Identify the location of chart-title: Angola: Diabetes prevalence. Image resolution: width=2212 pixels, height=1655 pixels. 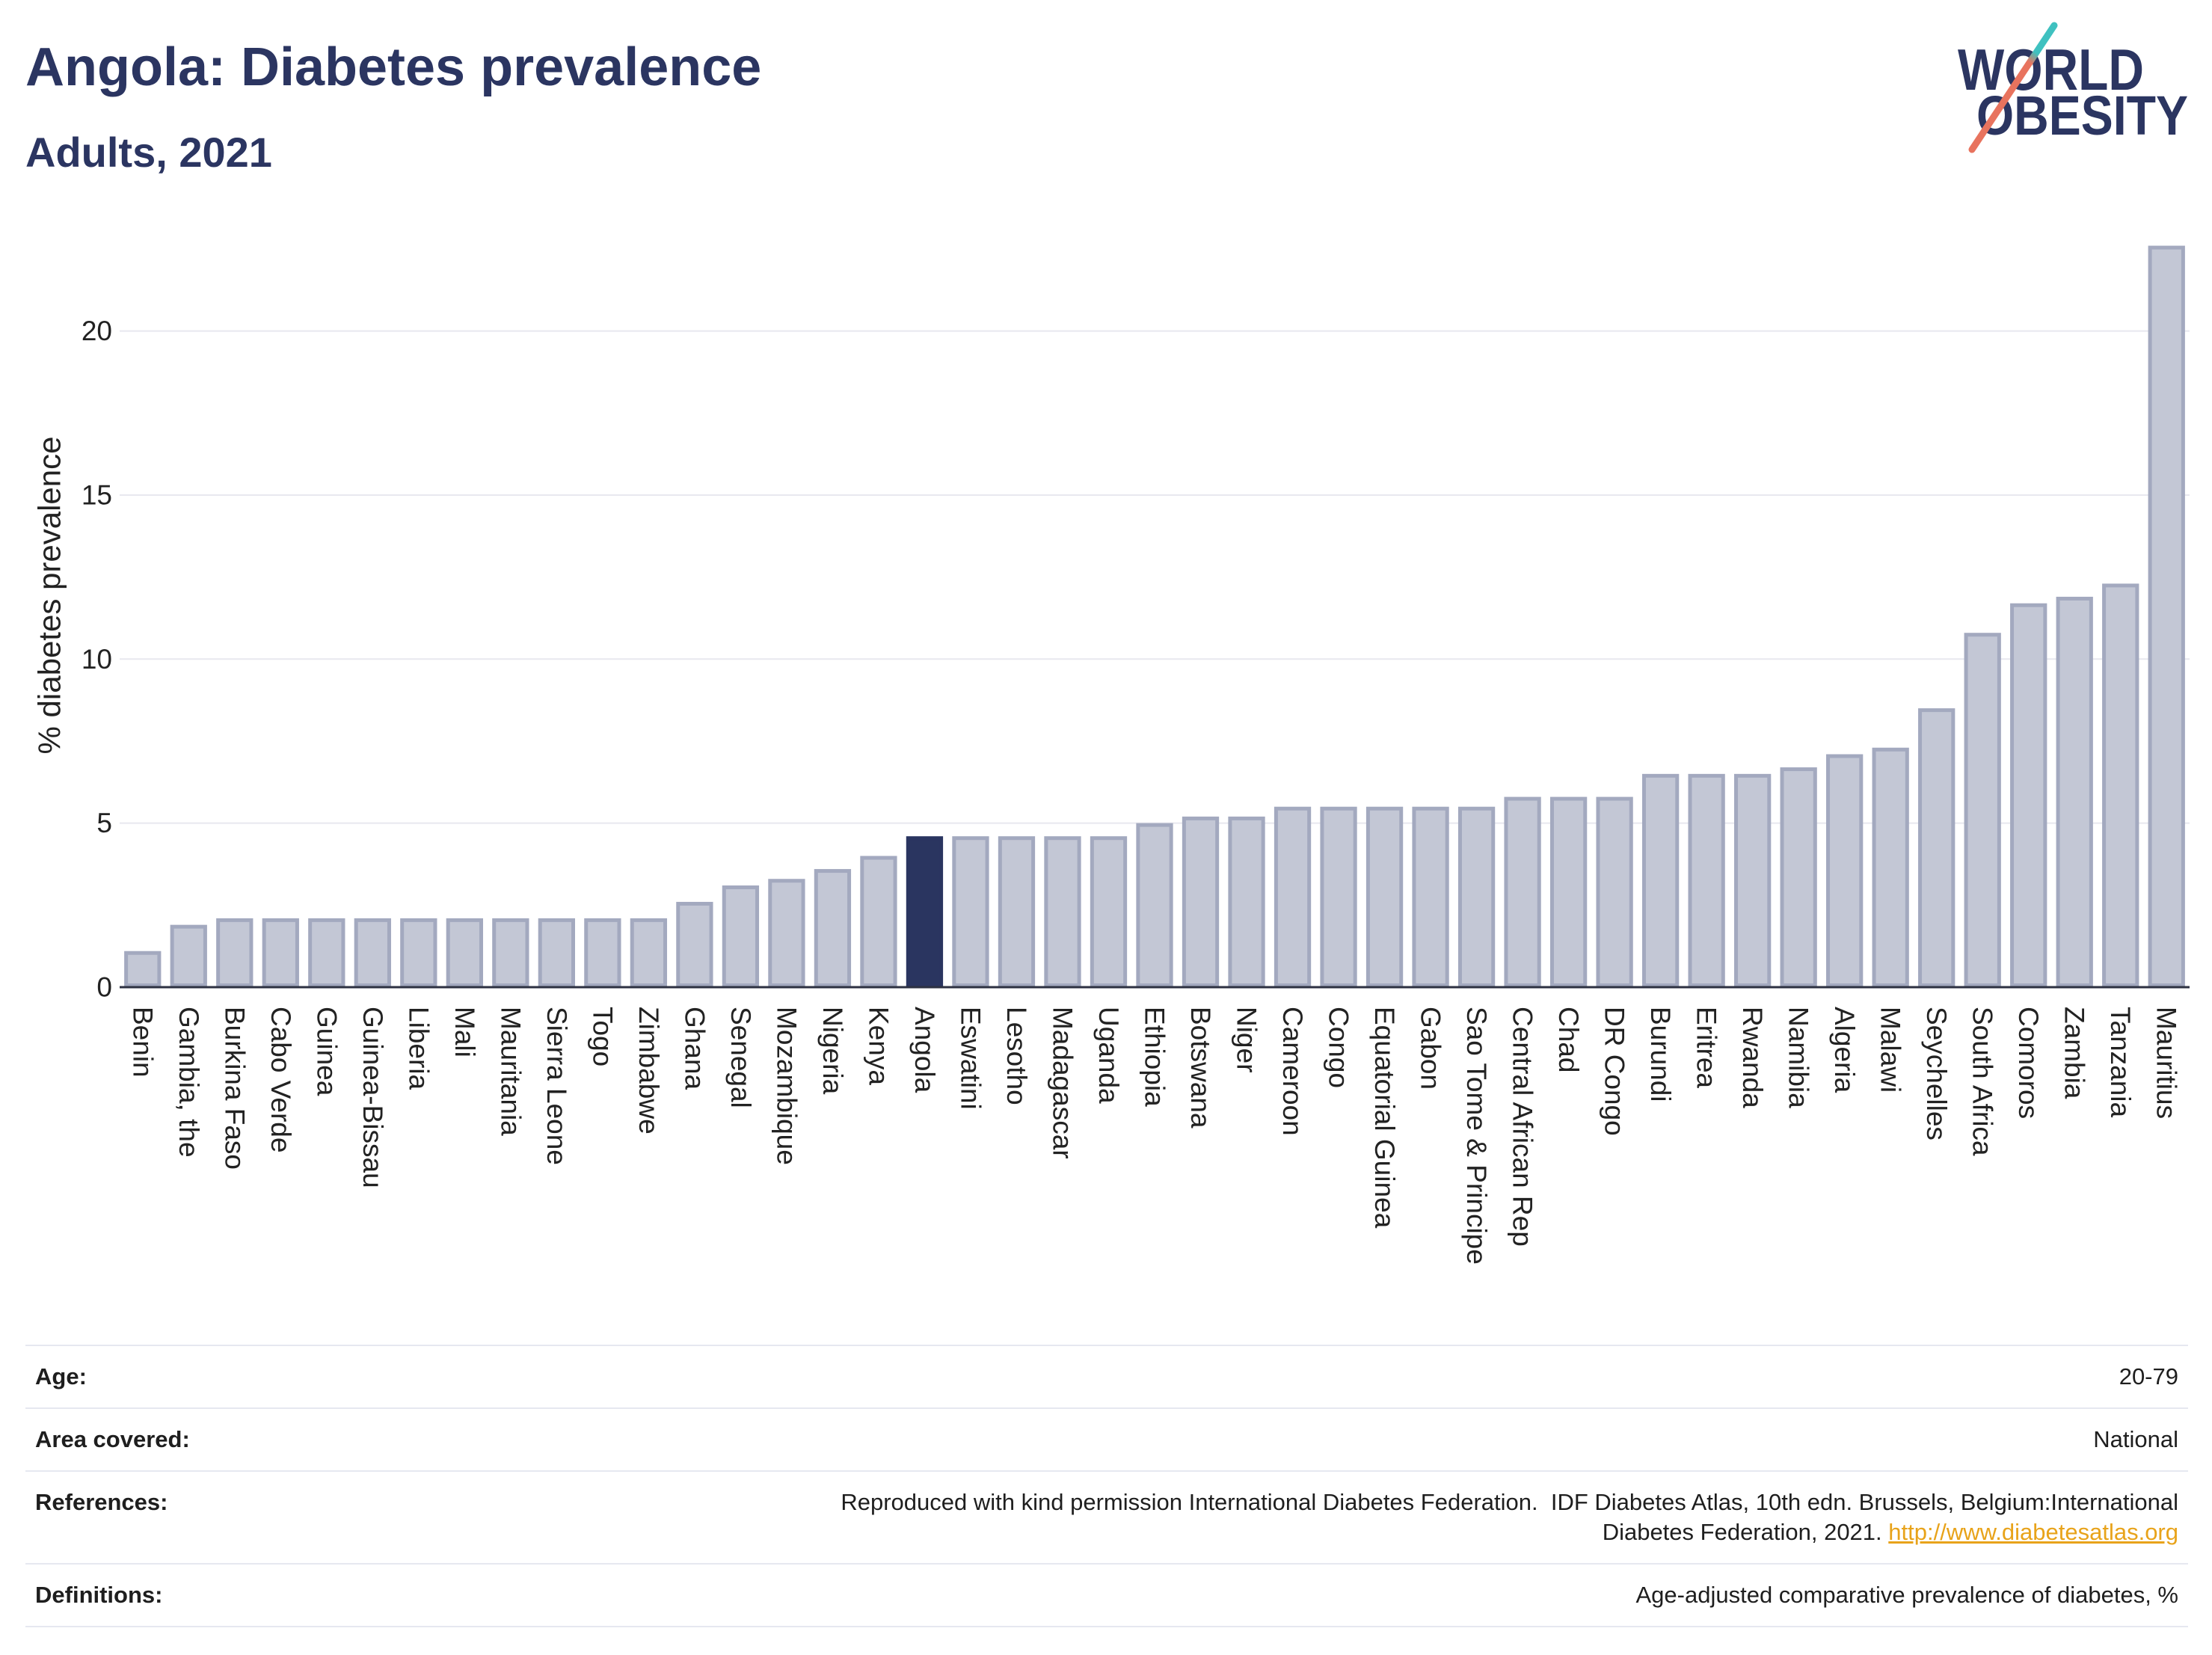
(394, 67).